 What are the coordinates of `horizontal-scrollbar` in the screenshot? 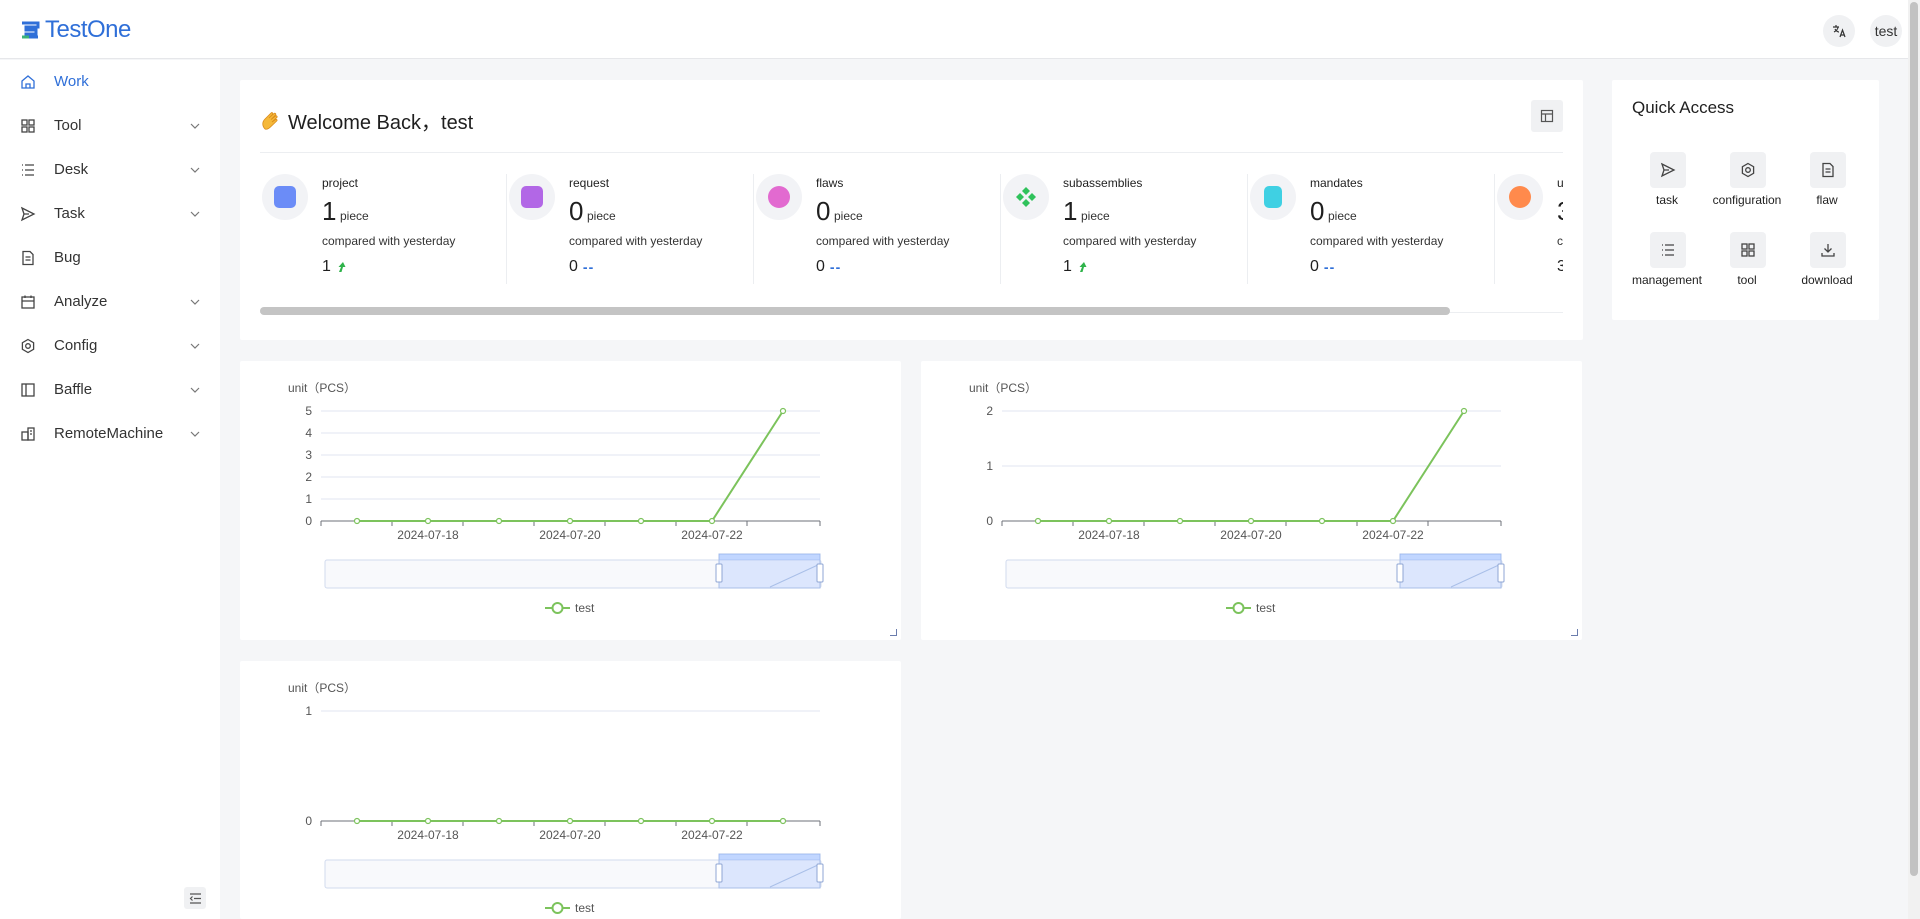 It's located at (911, 311).